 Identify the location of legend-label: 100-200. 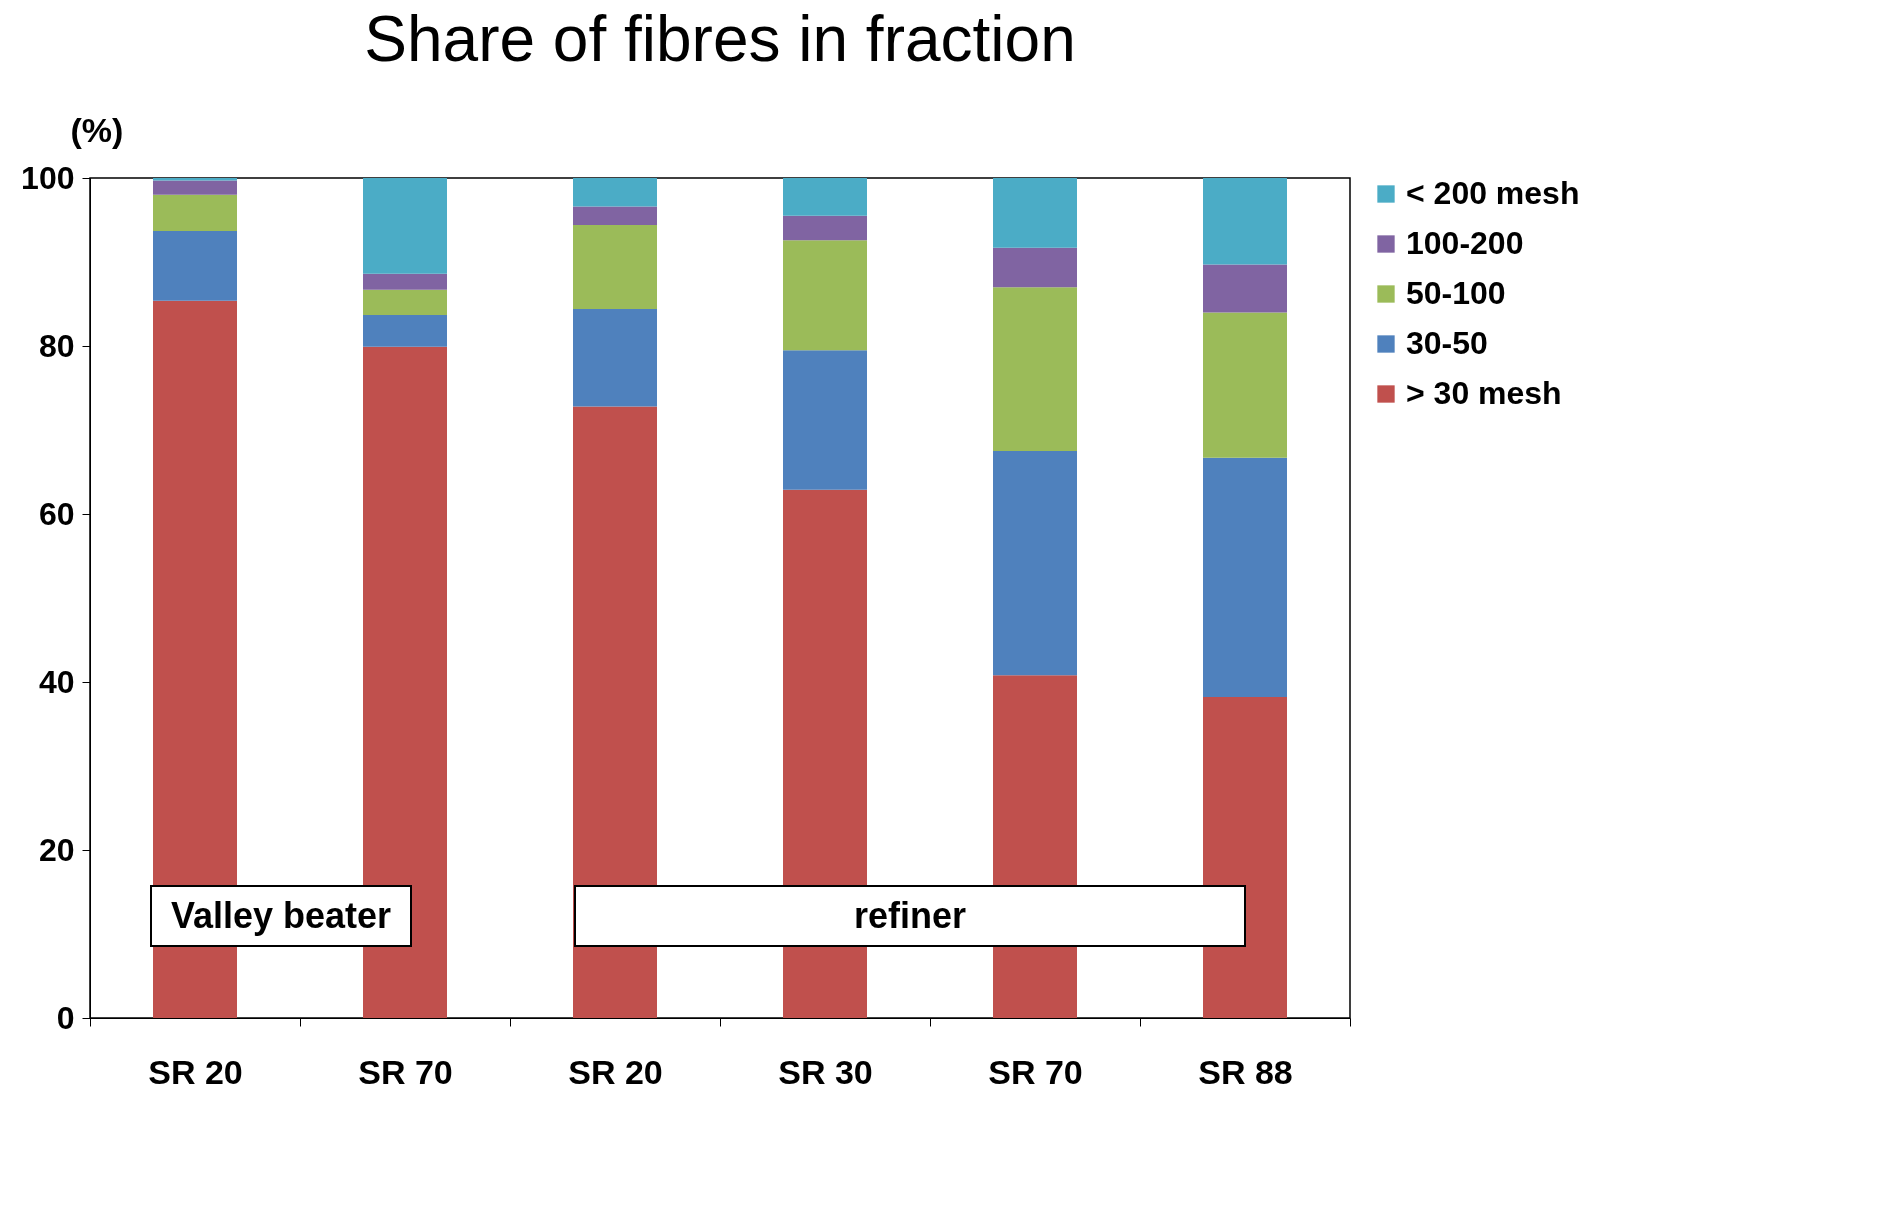
(1465, 243).